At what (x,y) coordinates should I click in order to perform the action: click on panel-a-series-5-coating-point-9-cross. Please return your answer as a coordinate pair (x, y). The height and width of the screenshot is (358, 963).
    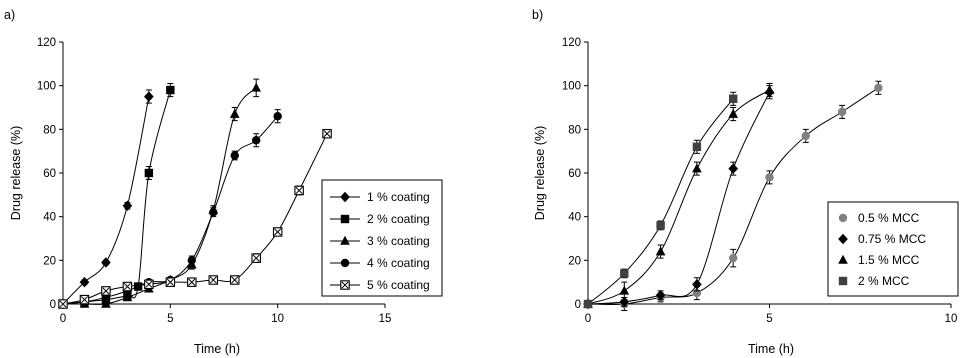
    Looking at the image, I should click on (256, 258).